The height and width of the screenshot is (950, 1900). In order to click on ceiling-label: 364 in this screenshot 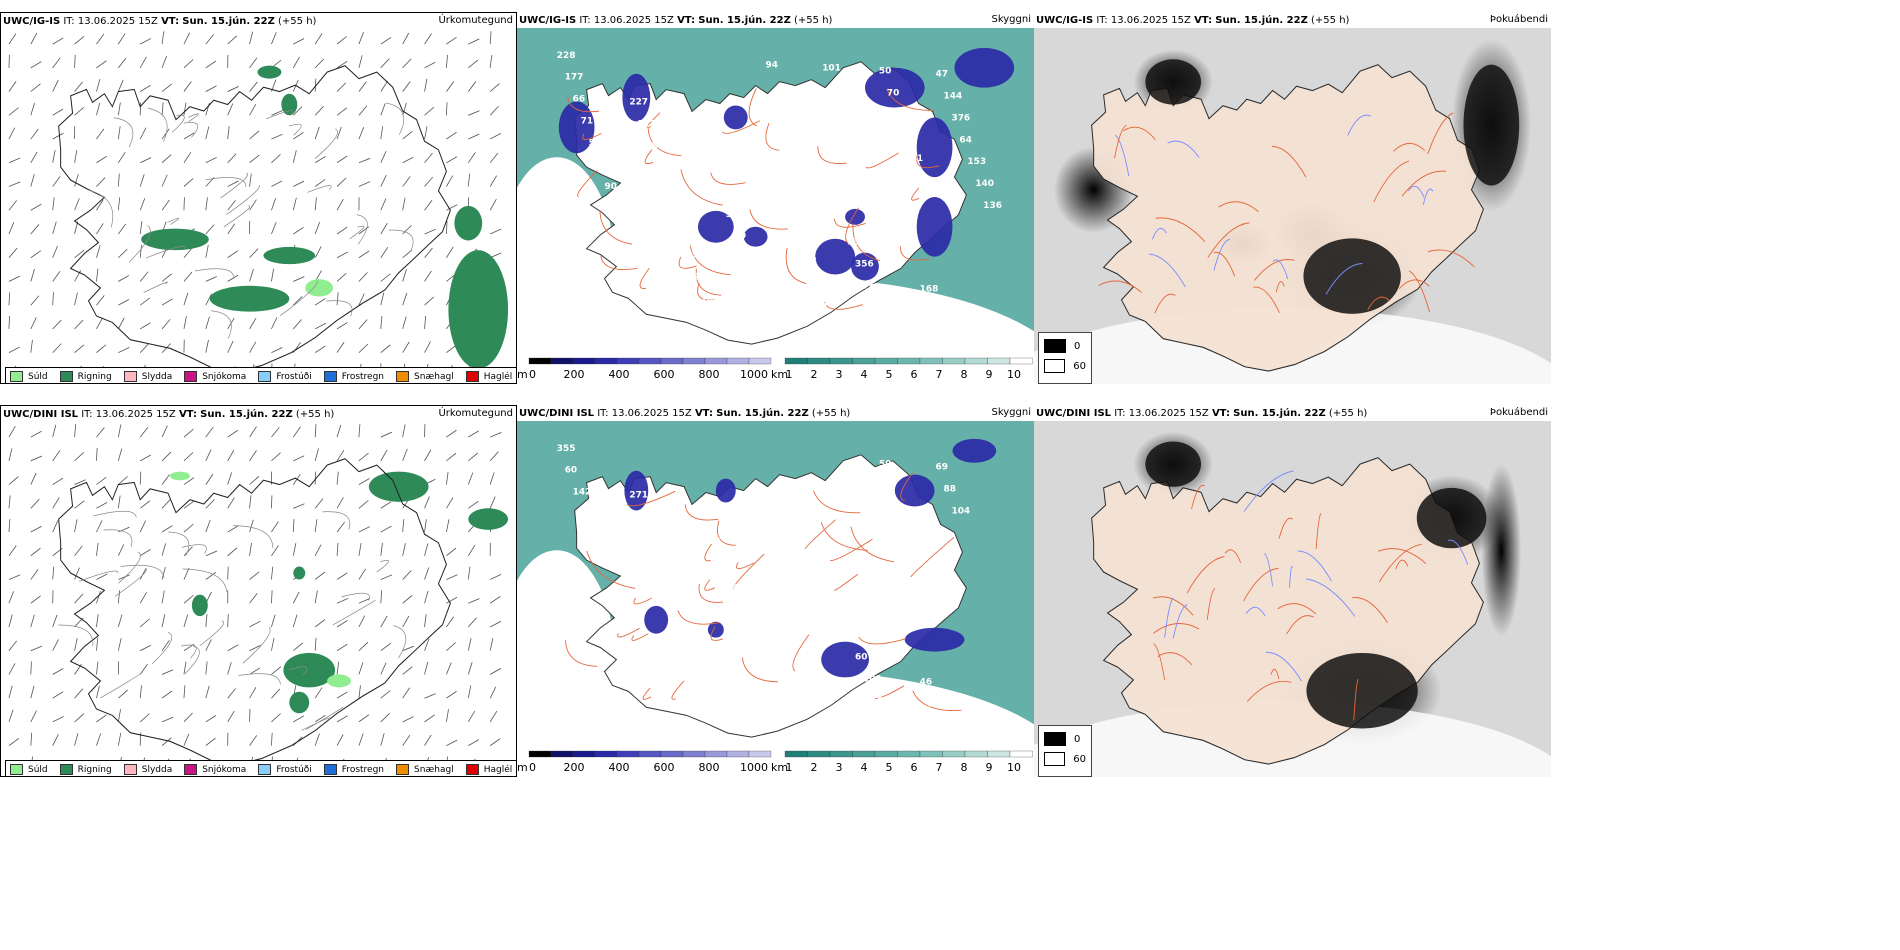, I will do `click(784, 589)`.